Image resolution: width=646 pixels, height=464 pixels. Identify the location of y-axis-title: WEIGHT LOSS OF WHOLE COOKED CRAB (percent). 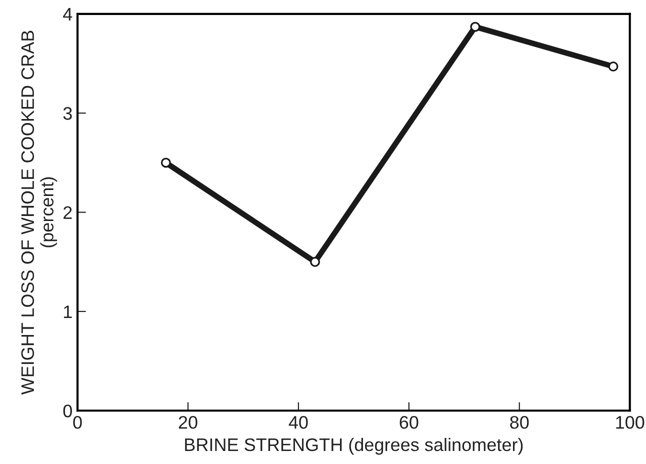
(39, 212).